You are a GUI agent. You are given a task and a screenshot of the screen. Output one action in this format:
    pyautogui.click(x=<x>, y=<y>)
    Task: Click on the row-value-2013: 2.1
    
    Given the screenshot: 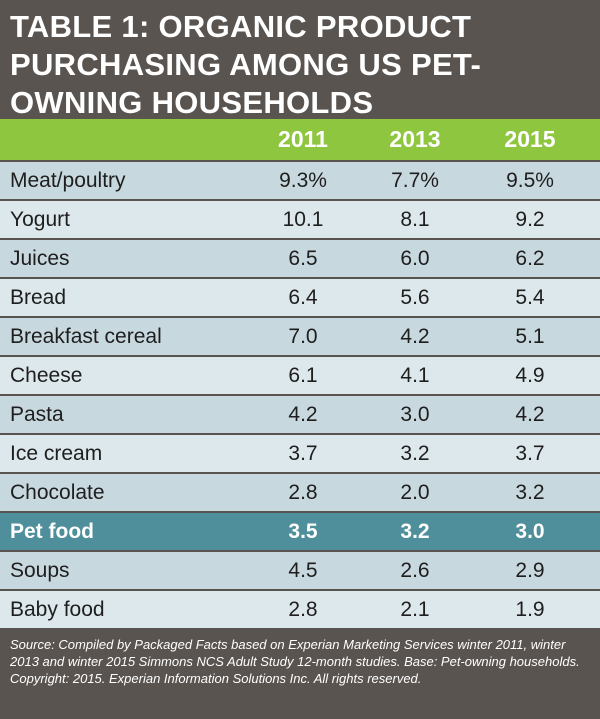 What is the action you would take?
    pyautogui.click(x=415, y=609)
    